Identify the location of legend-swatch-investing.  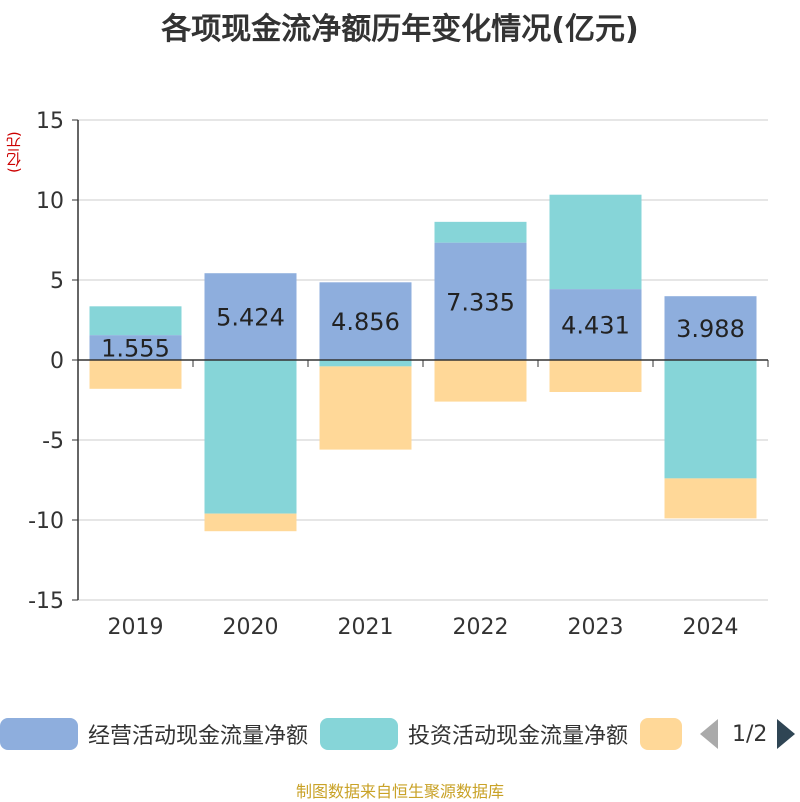
(359, 734).